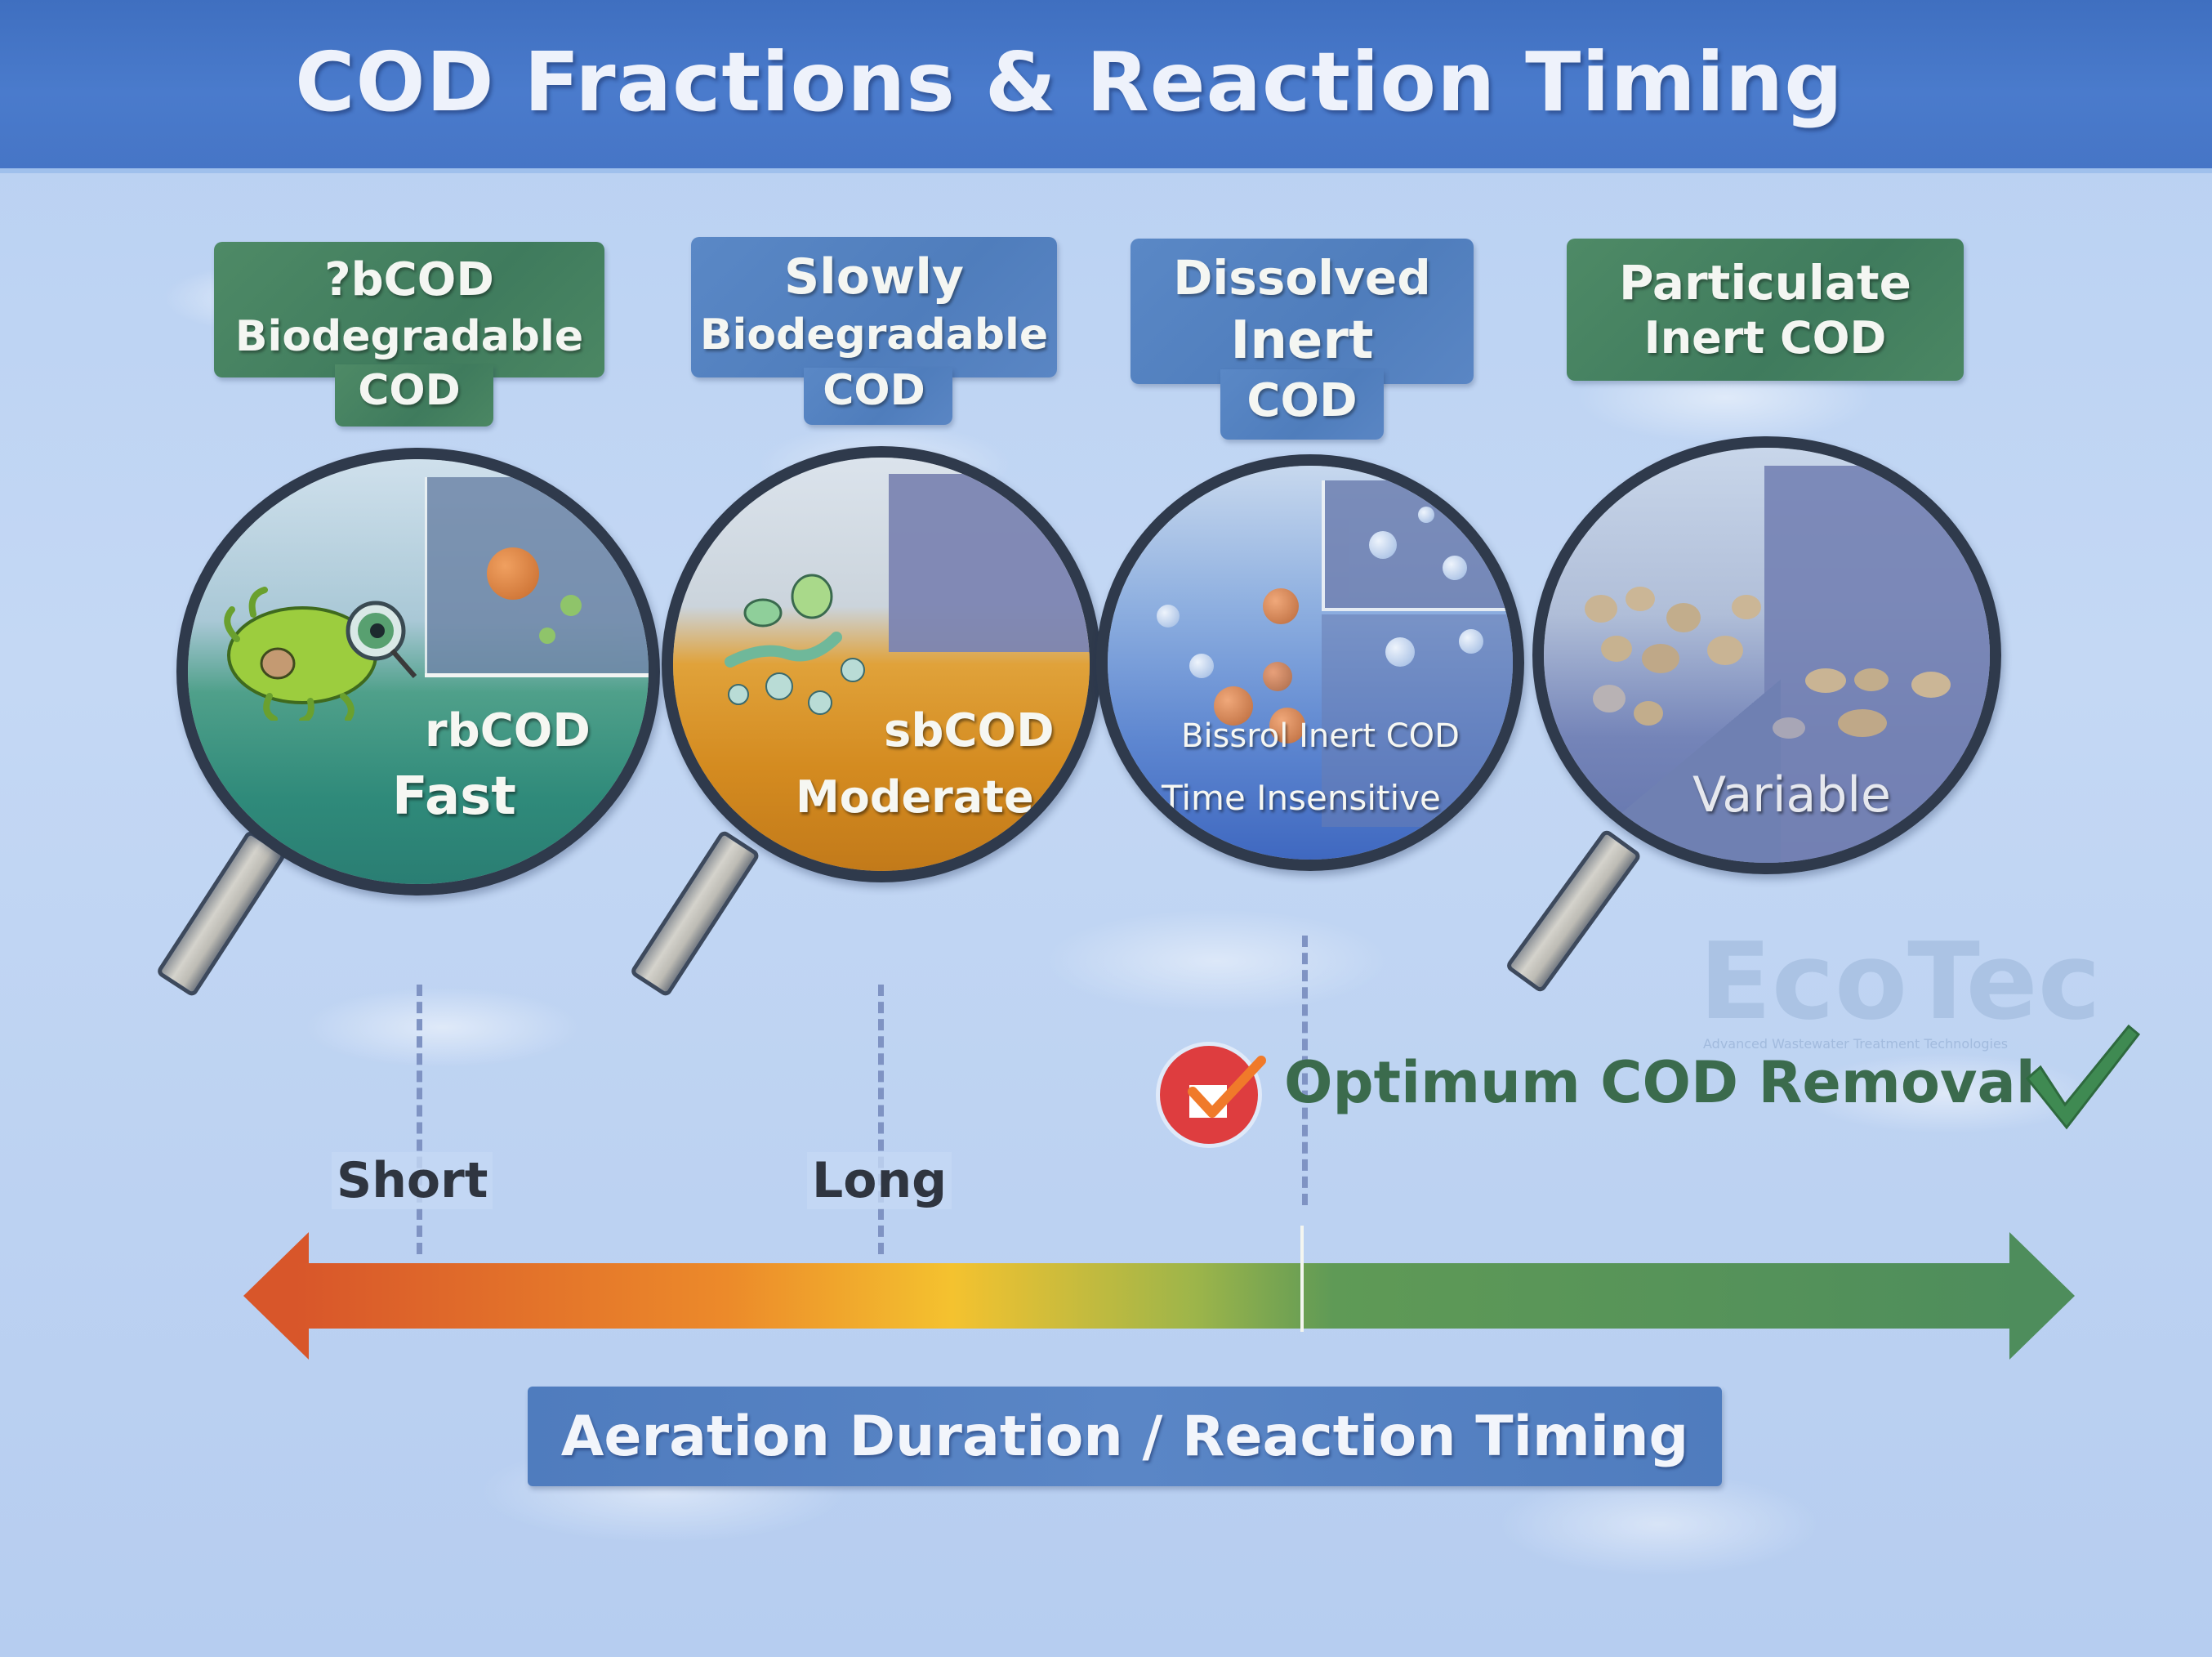 The height and width of the screenshot is (1657, 2212). I want to click on lens-sbcod: sbCOD Moderate, so click(881, 664).